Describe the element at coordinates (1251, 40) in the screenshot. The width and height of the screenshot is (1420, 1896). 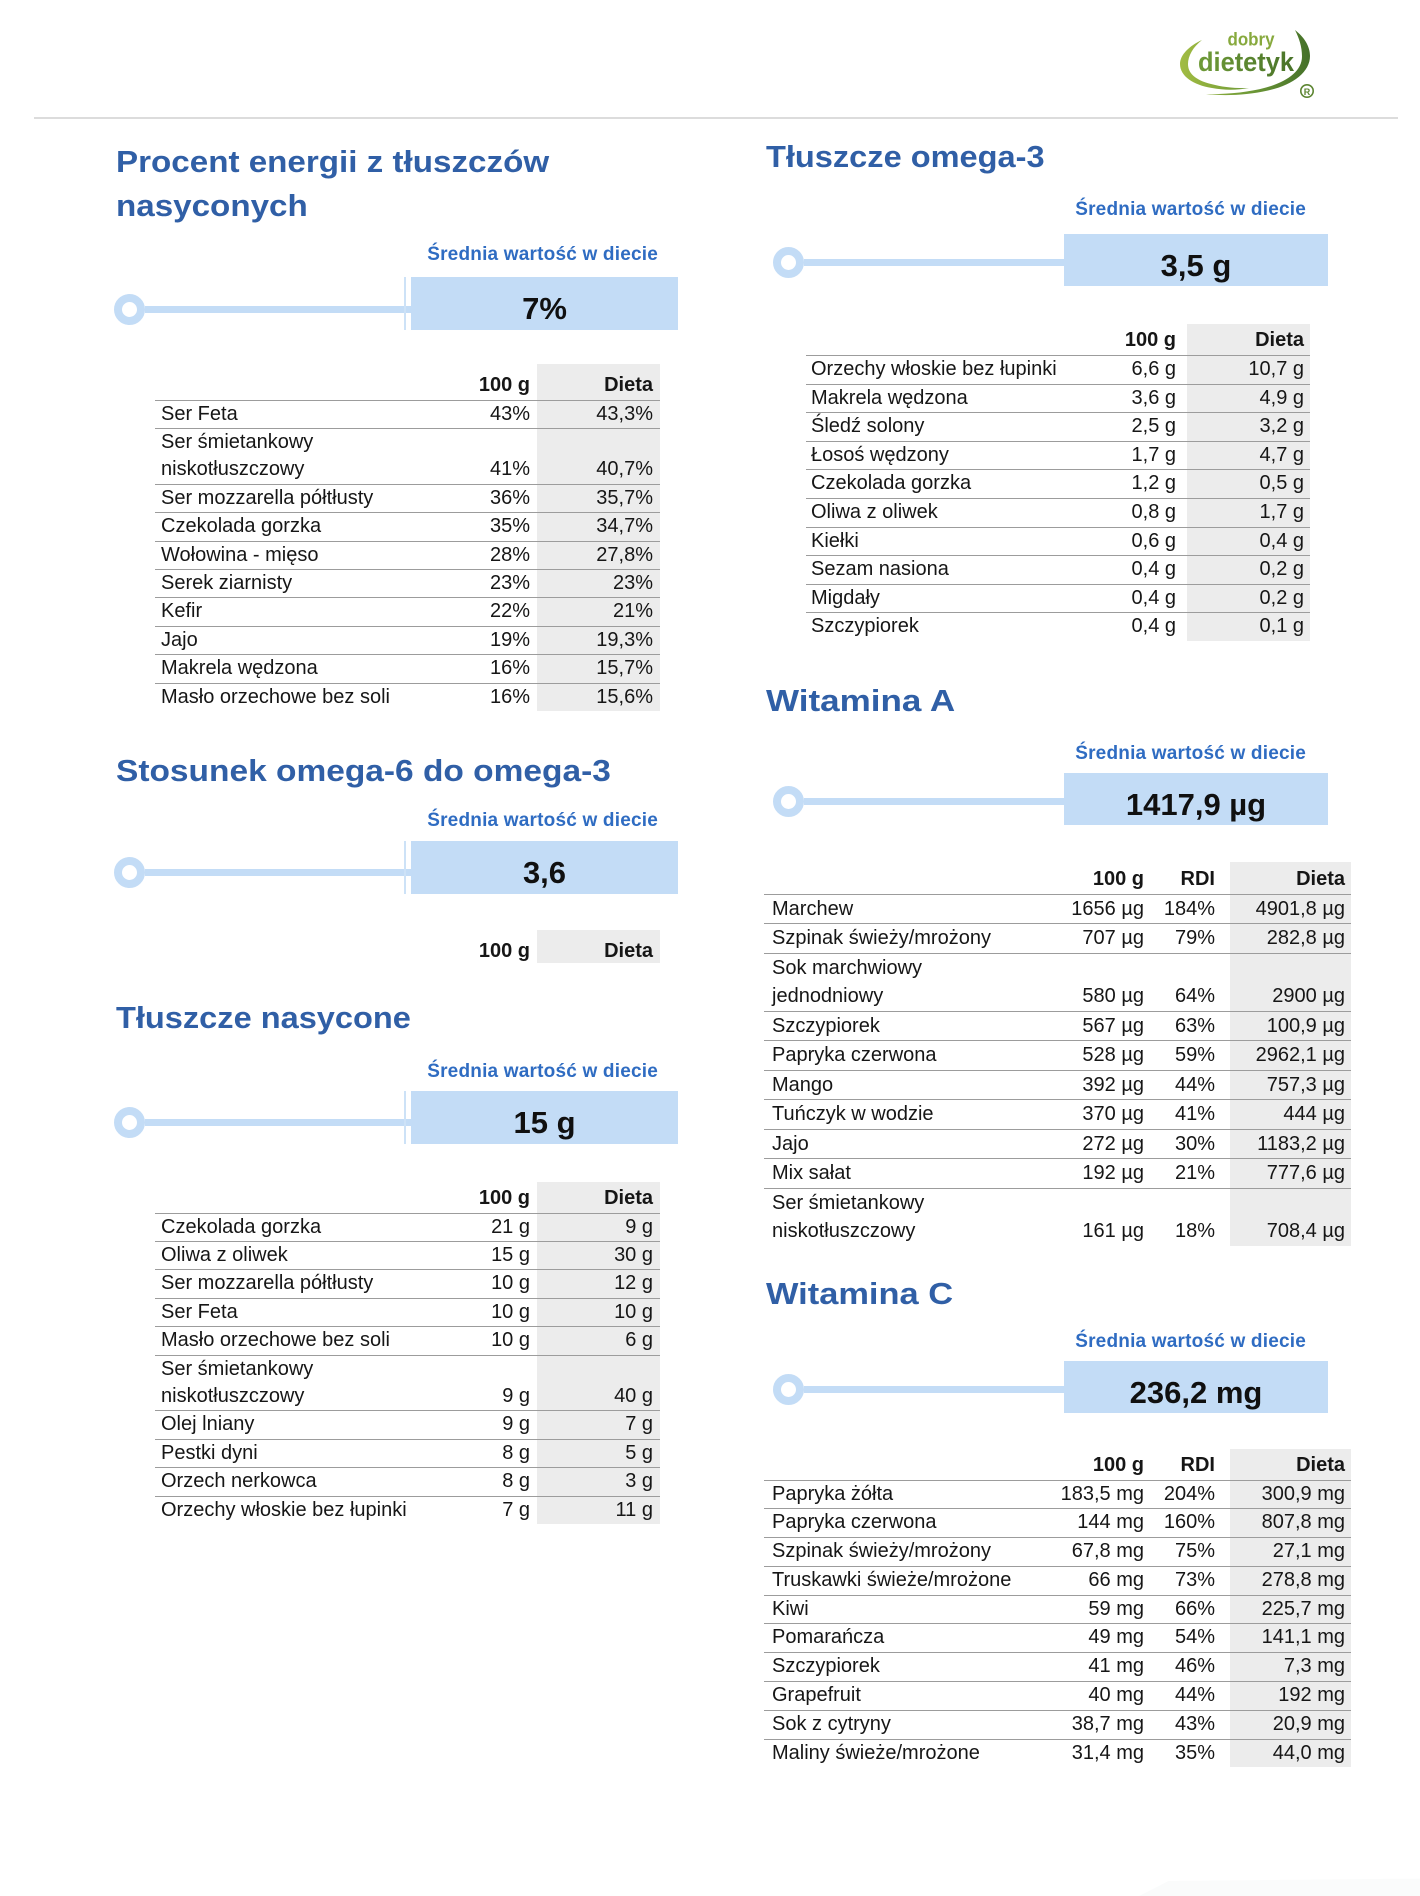
I see `svg-text: dobry` at that location.